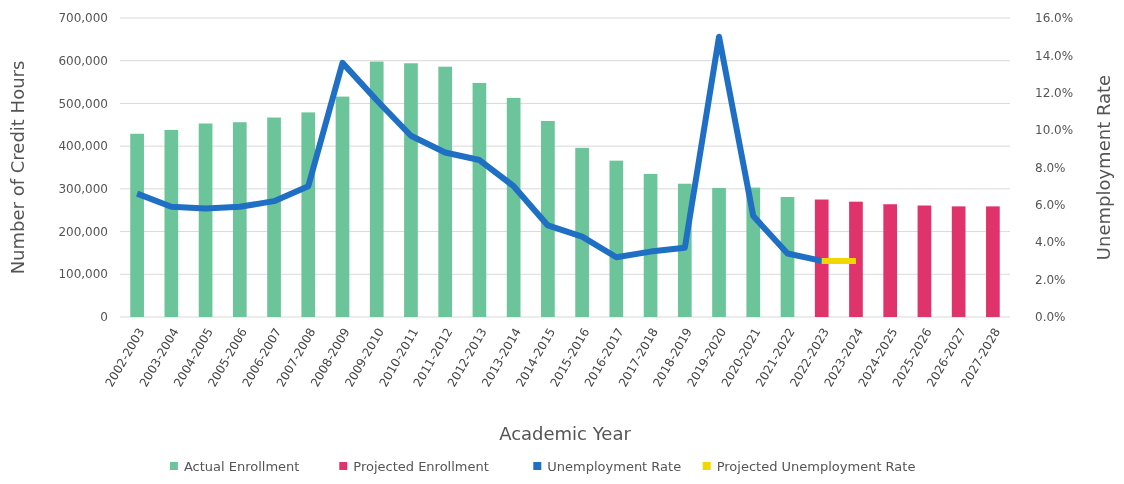 The height and width of the screenshot is (484, 1124). What do you see at coordinates (83, 103) in the screenshot?
I see `y-tick-label: 500,000` at bounding box center [83, 103].